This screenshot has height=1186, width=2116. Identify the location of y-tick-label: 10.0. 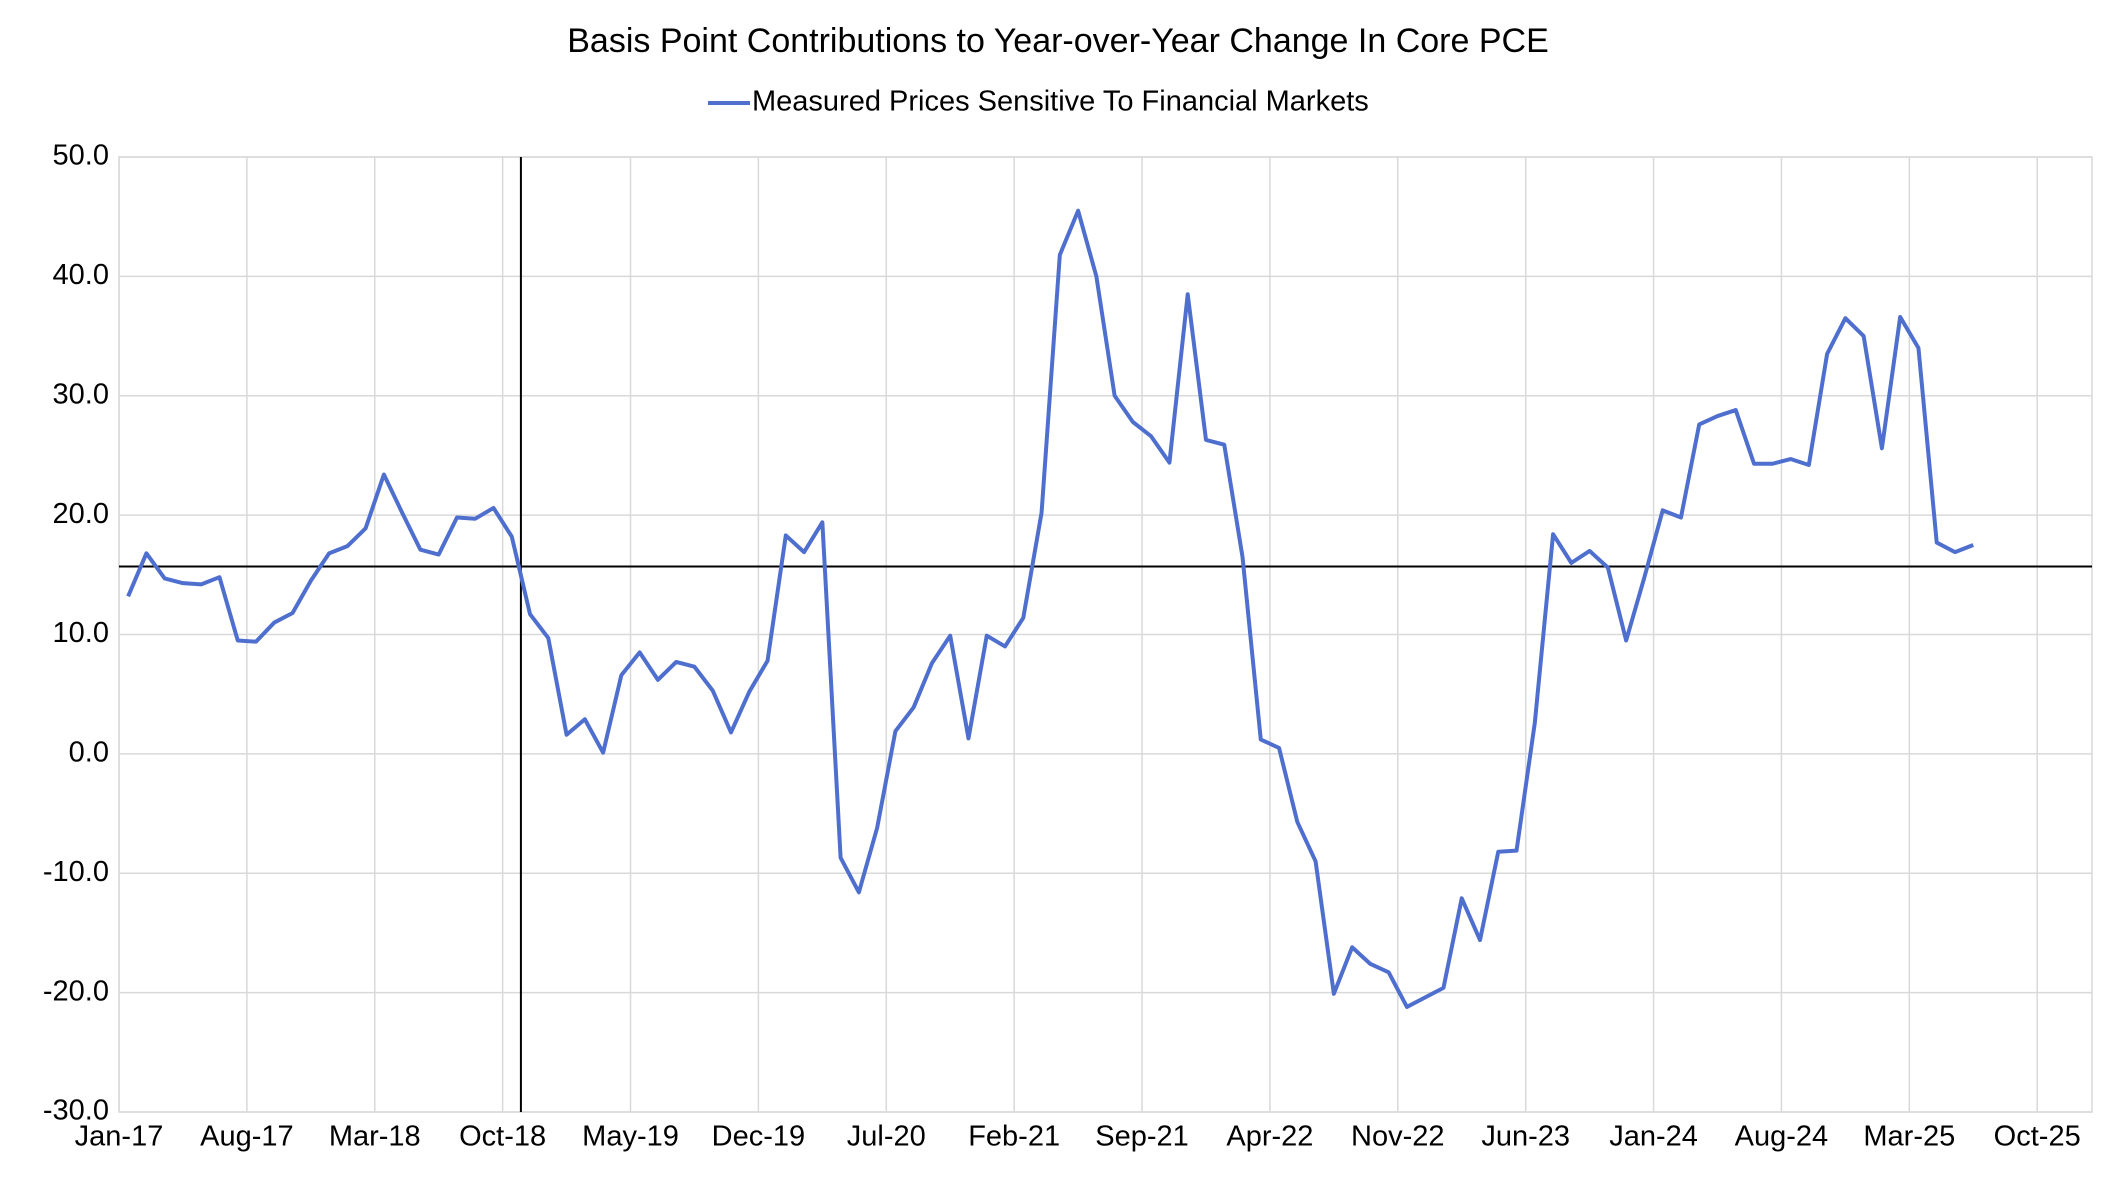
(81, 633).